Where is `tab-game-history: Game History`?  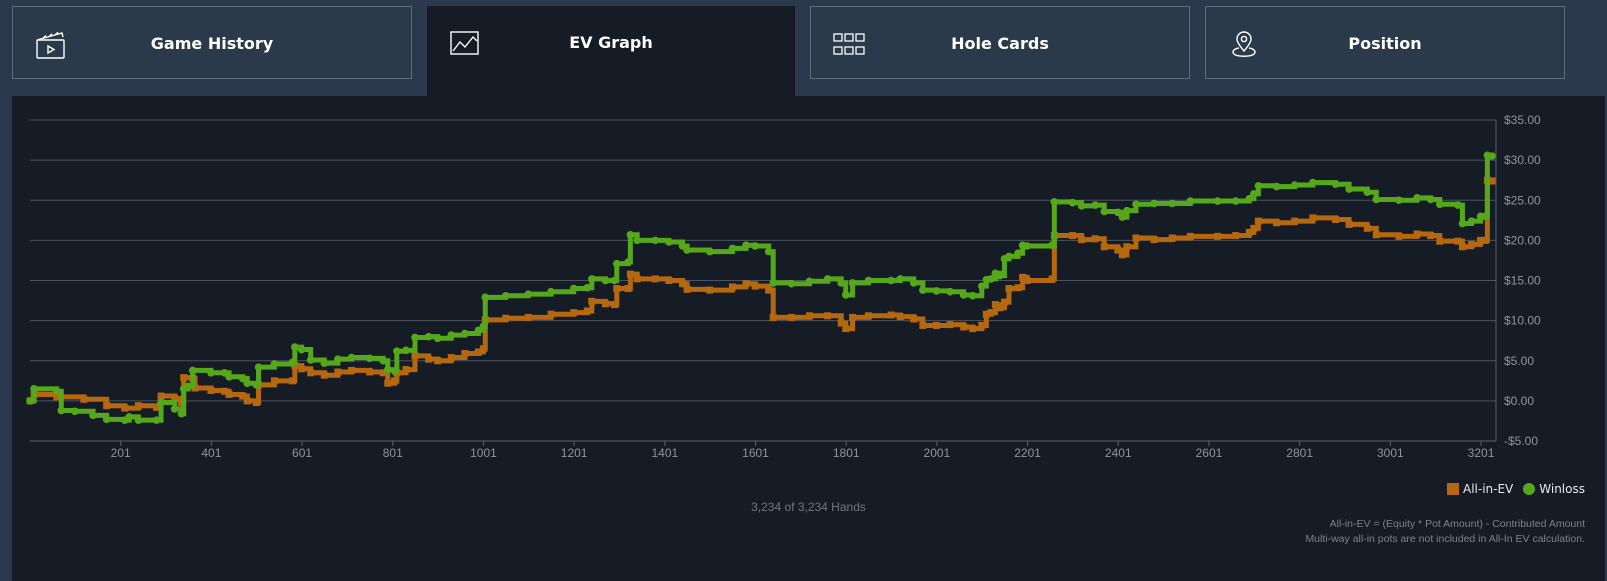 tab-game-history: Game History is located at coordinates (212, 42).